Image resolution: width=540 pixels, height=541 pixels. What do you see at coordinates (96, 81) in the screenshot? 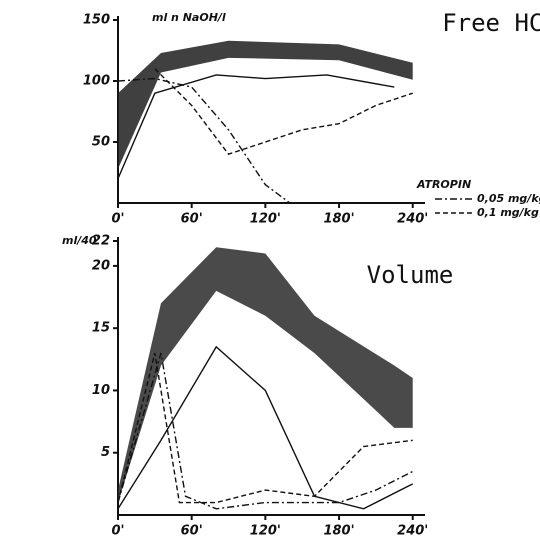
I see `y-tick-label: 100` at bounding box center [96, 81].